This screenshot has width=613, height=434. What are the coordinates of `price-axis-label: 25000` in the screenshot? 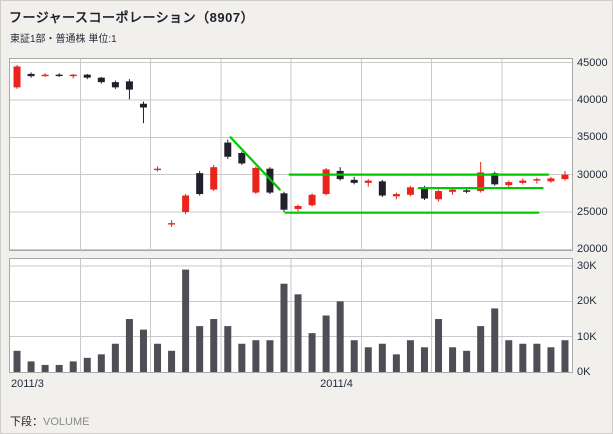 It's located at (592, 211).